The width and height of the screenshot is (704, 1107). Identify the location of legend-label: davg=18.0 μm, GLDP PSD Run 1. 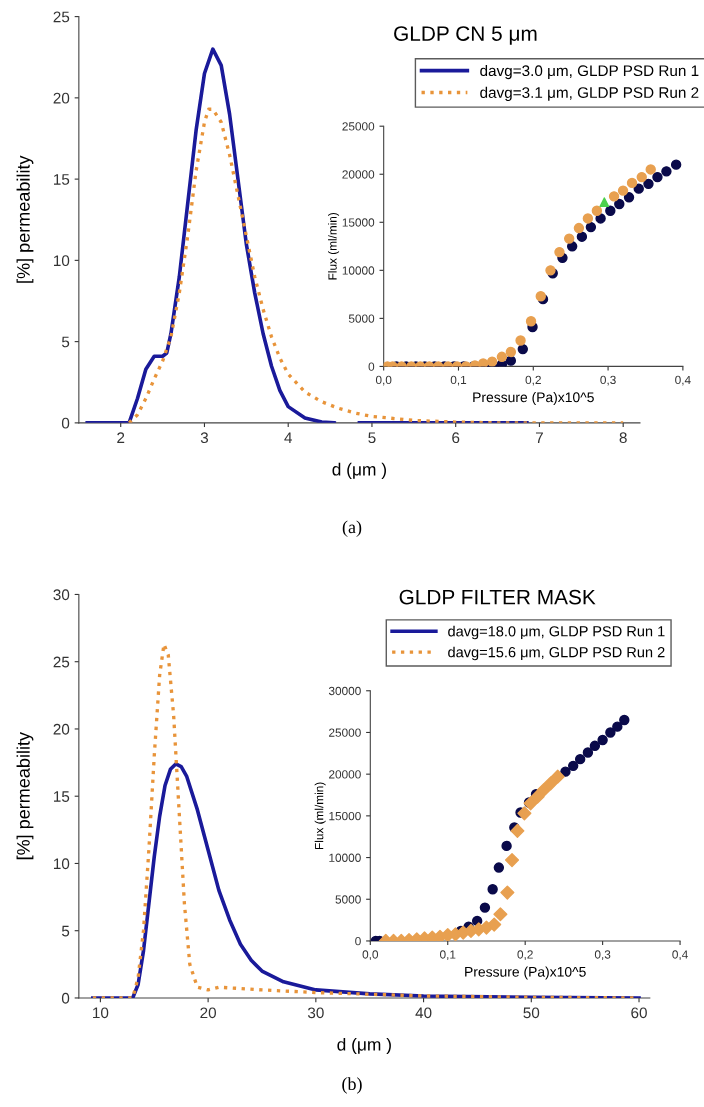
(556, 632).